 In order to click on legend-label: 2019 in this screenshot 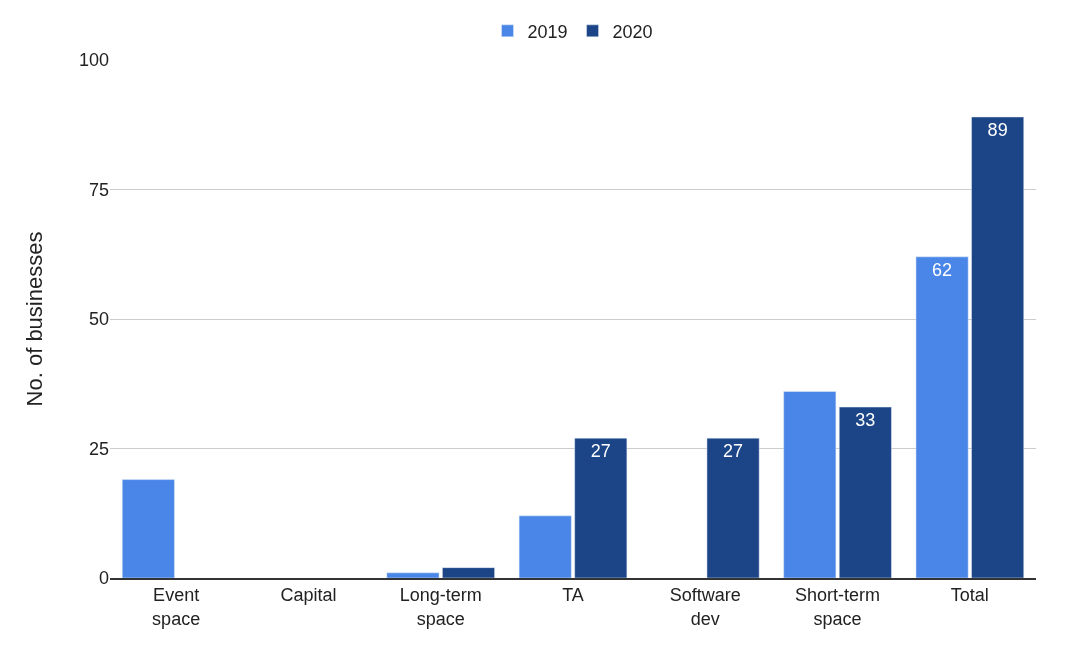, I will do `click(547, 31)`.